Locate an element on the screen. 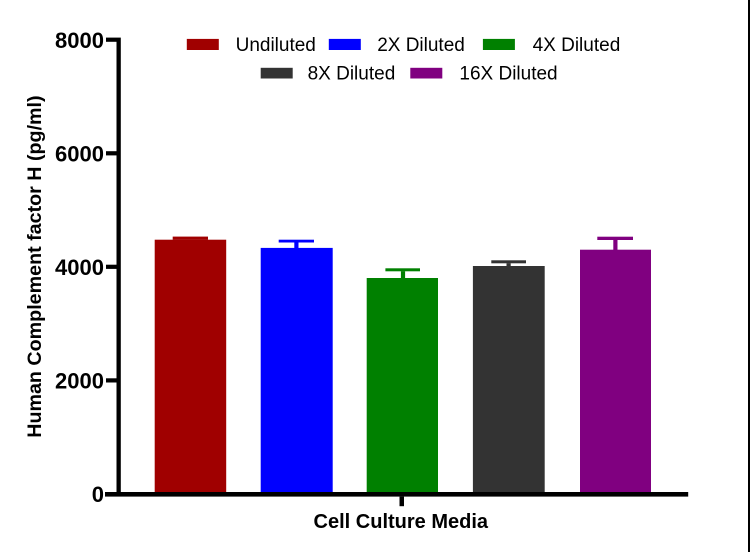 This screenshot has width=750, height=552. svg-text: 16X Diluted is located at coordinates (508, 73).